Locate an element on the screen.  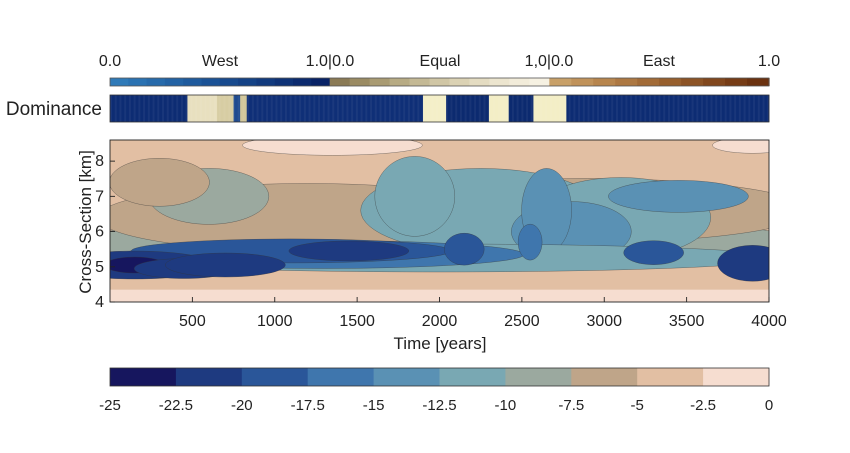
scale-label-west: West is located at coordinates (220, 61).